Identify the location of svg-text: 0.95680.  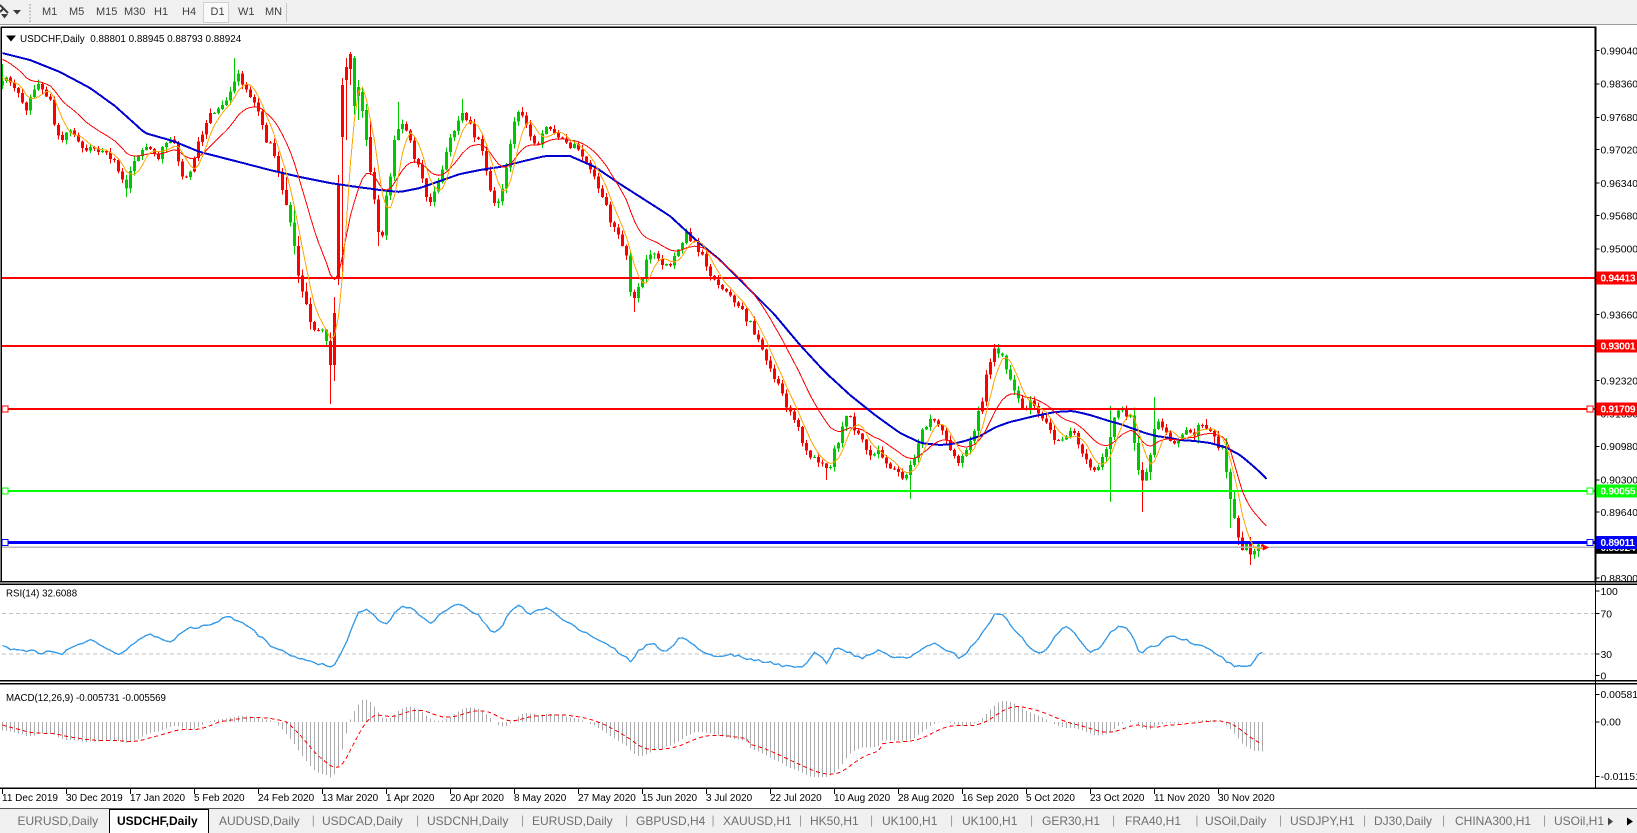
(1619, 216).